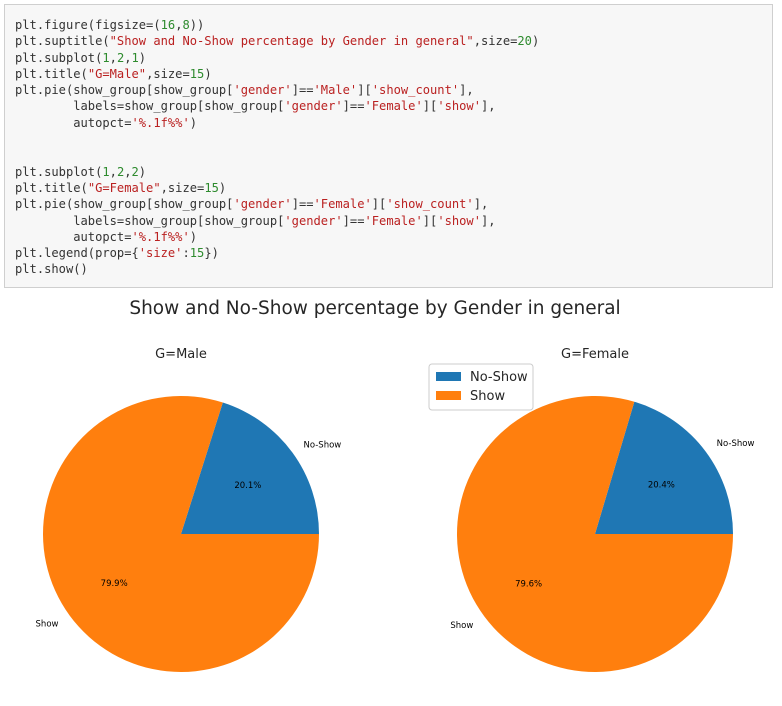 This screenshot has width=782, height=706. I want to click on code-line: plt.legend(prop={'size':15}), so click(277, 253).